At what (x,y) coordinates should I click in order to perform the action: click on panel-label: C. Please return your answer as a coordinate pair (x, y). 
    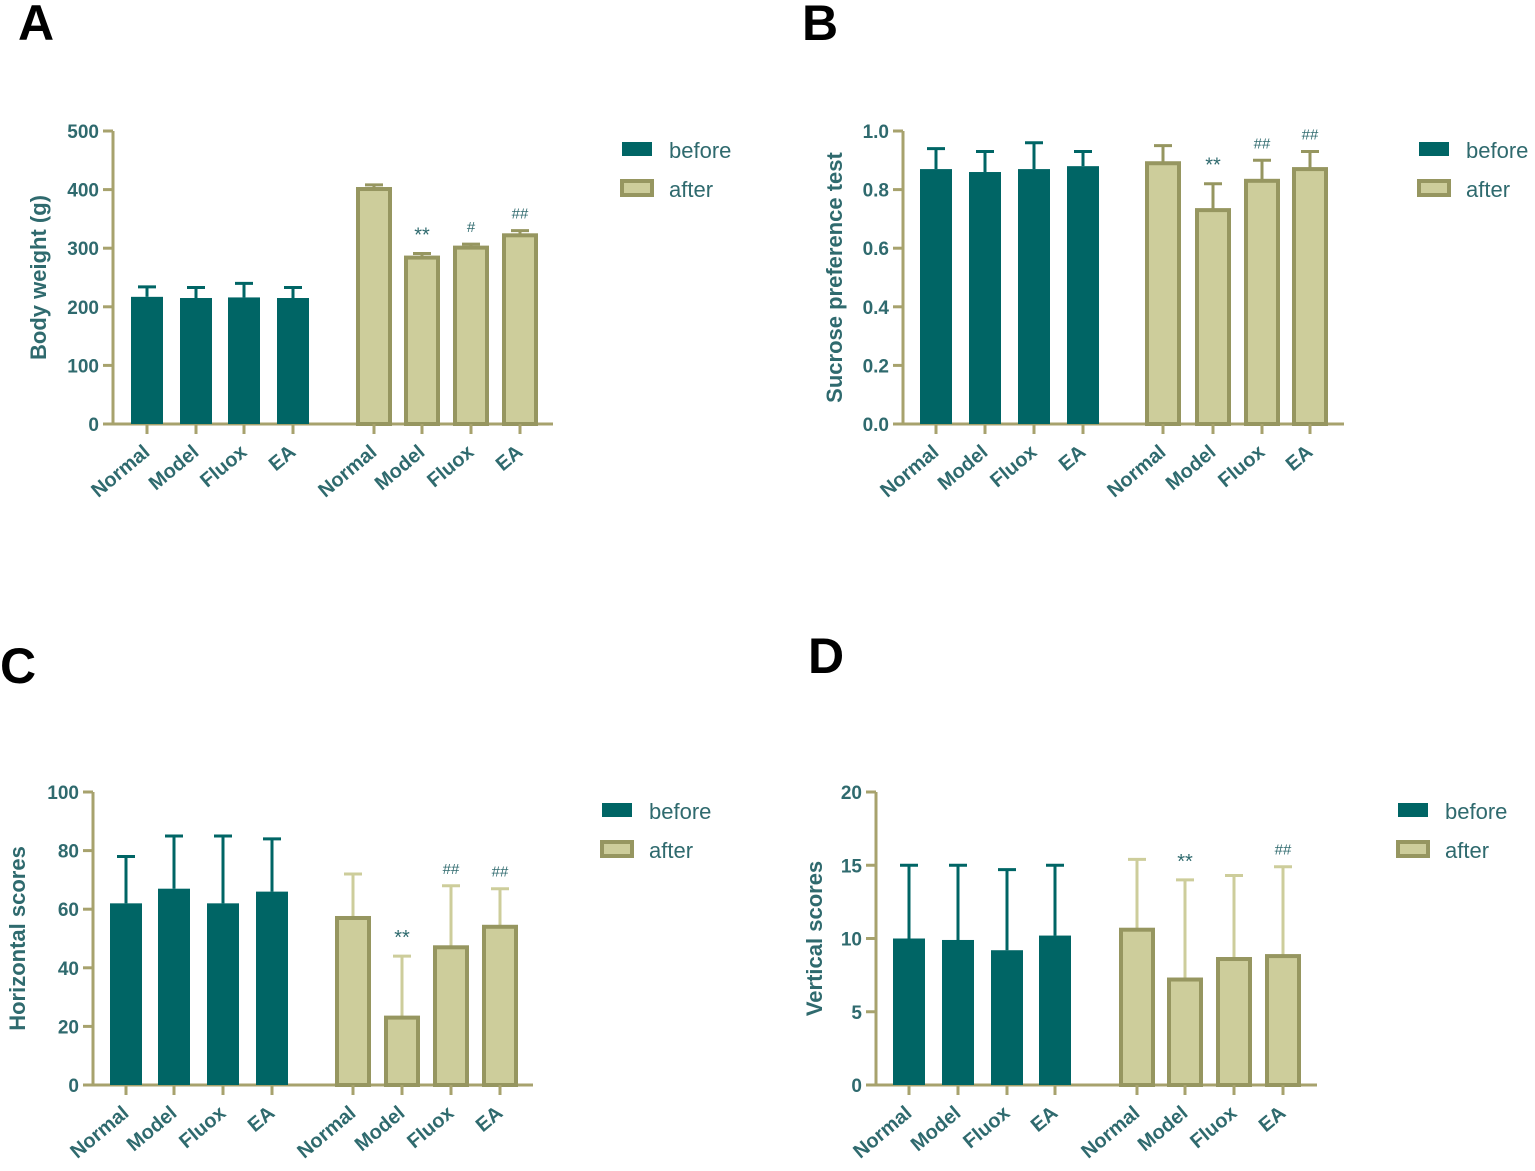
    Looking at the image, I should click on (18, 666).